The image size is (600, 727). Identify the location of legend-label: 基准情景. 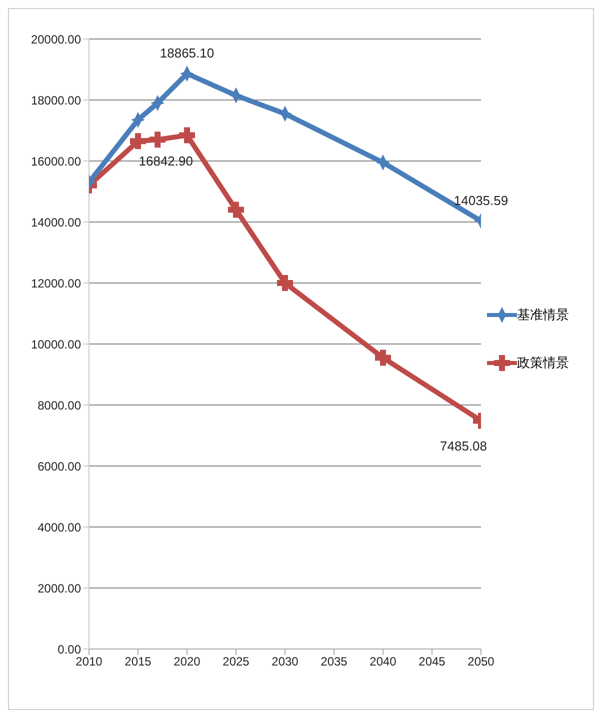
(543, 315).